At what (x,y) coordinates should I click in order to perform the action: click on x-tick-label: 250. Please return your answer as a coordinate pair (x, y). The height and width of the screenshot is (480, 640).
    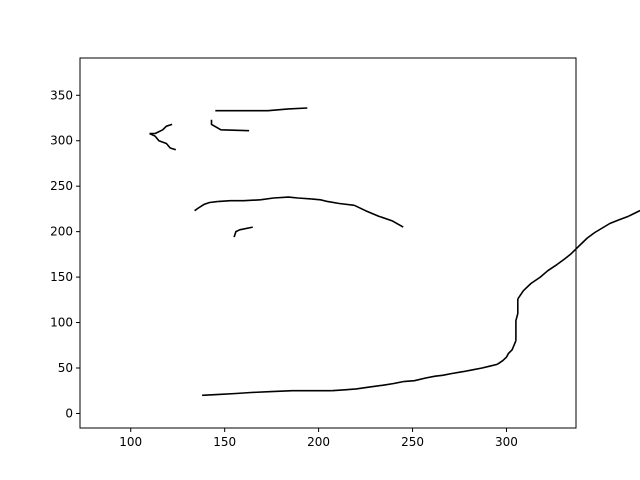
    Looking at the image, I should click on (412, 442).